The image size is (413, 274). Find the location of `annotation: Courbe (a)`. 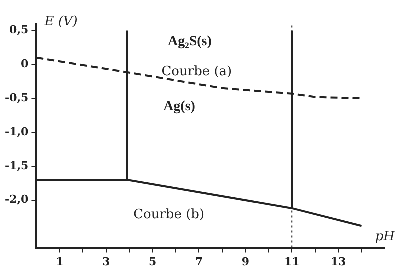

annotation: Courbe (a) is located at coordinates (197, 72).